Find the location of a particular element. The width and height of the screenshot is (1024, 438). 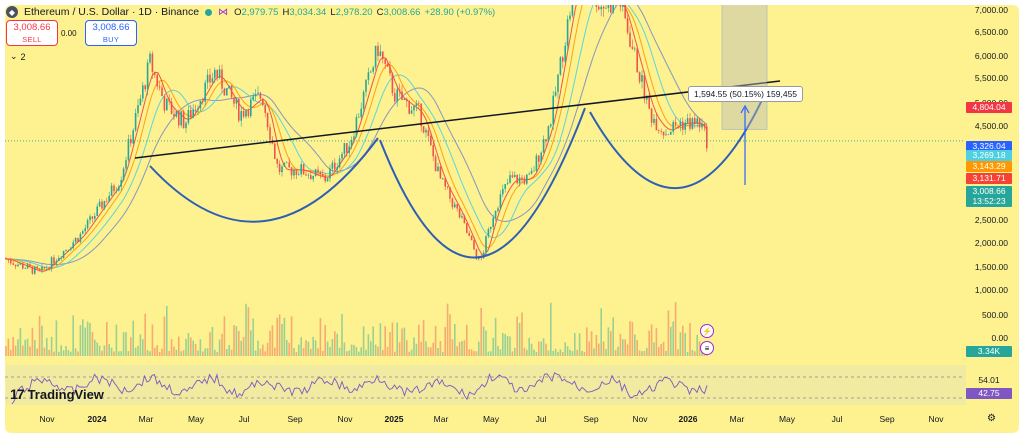

sell-button: 3,008.66 SELL is located at coordinates (32, 33).